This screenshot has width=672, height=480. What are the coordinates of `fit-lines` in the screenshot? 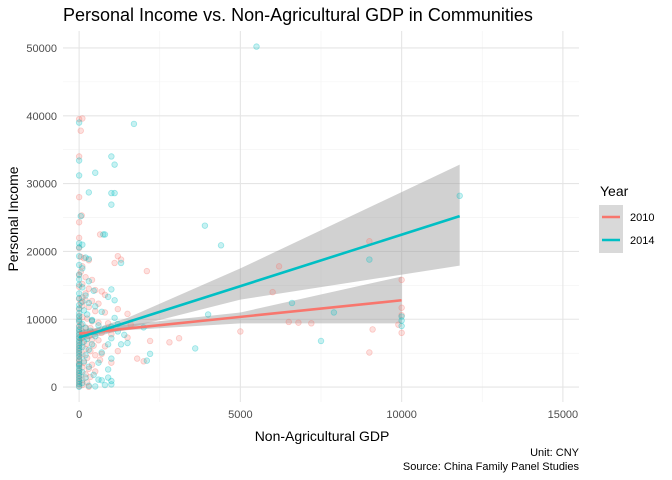 It's located at (269, 276).